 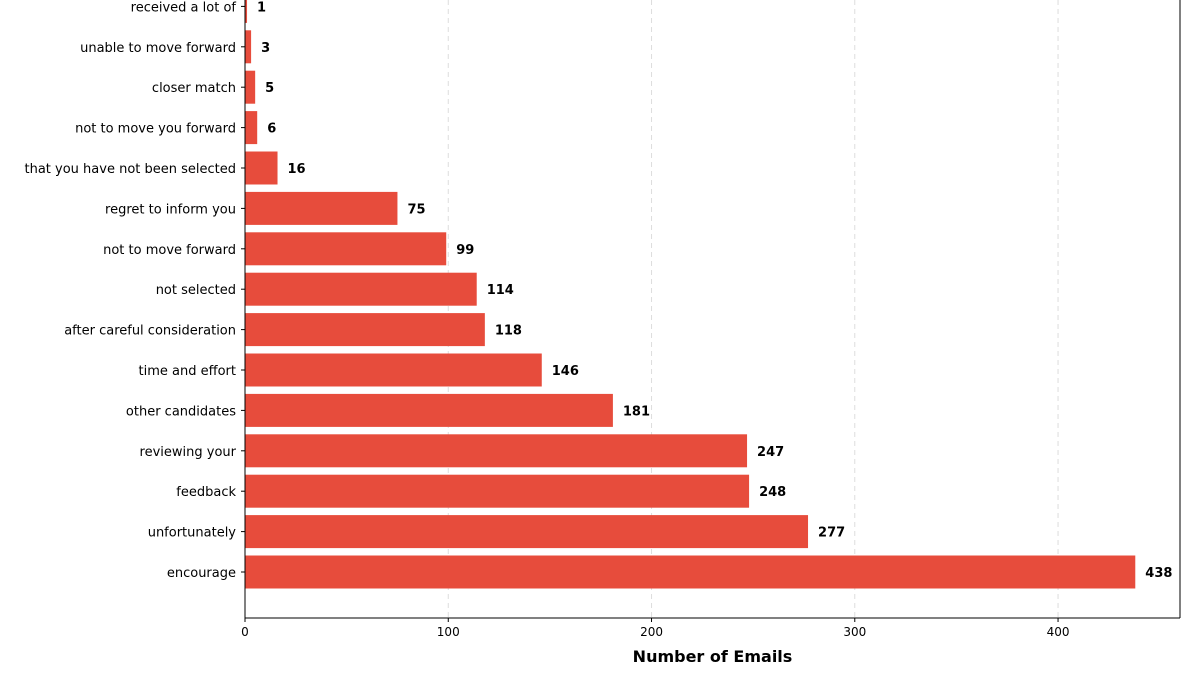 I want to click on category-label: feedback, so click(x=206, y=492).